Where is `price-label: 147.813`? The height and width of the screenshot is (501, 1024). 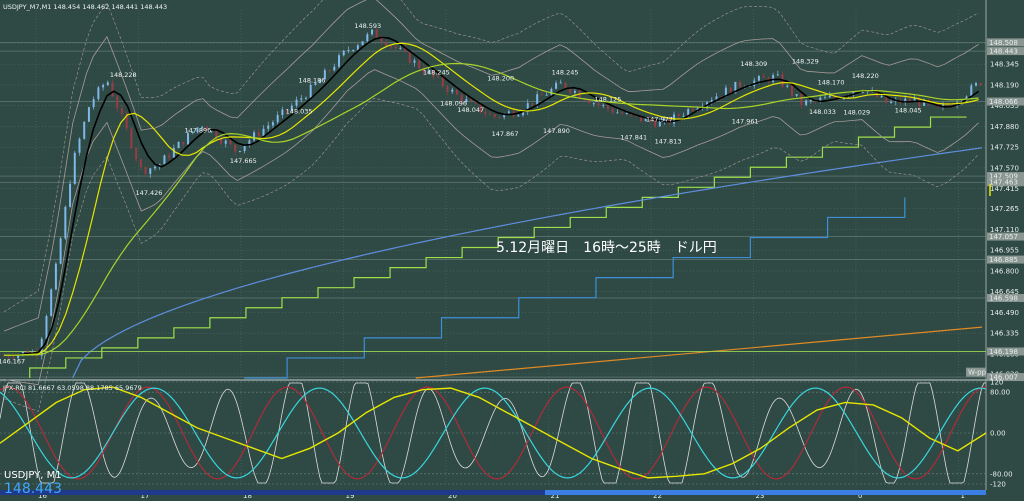
price-label: 147.813 is located at coordinates (668, 141).